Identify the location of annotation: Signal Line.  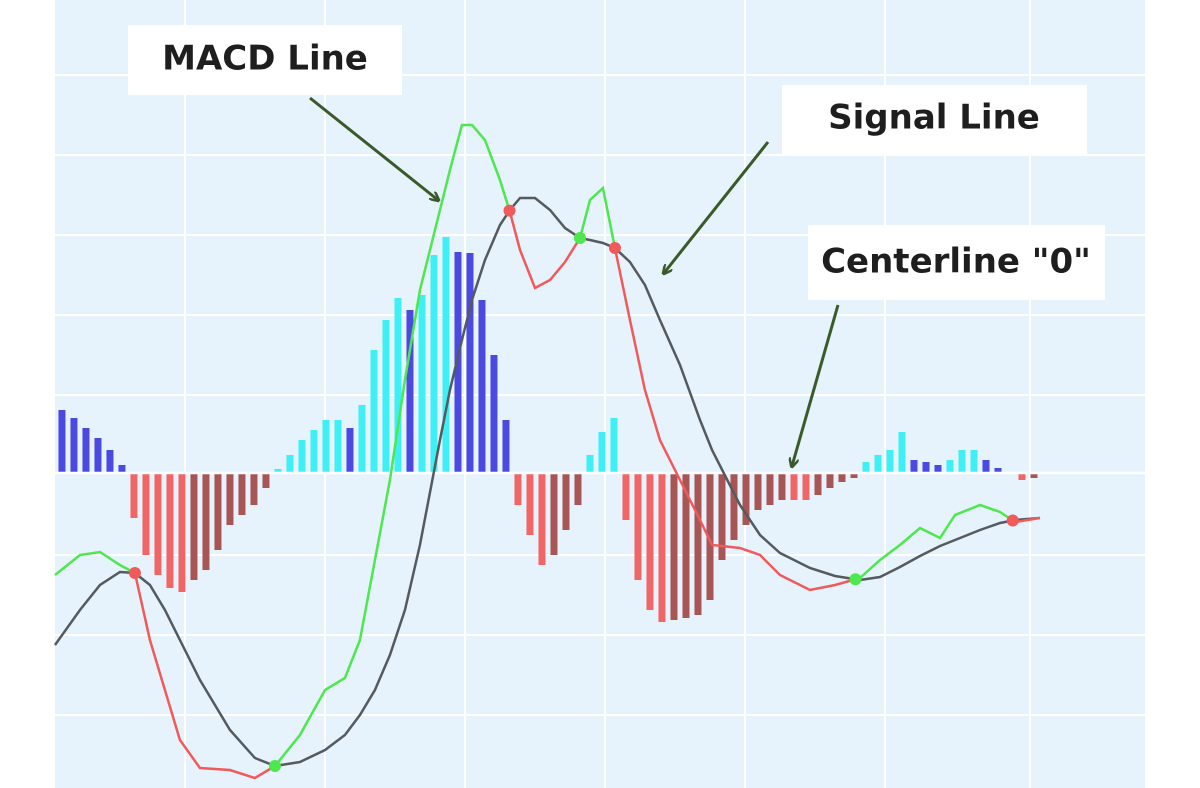
(934, 118).